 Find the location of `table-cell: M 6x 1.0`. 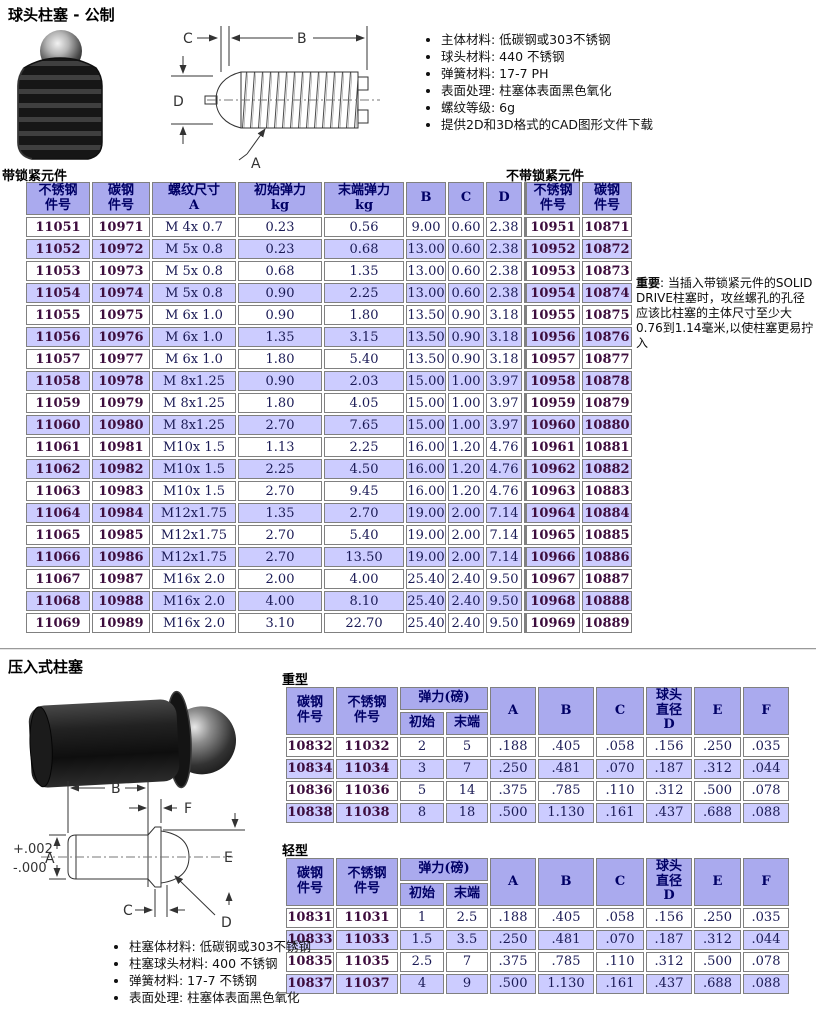

table-cell: M 6x 1.0 is located at coordinates (194, 359).